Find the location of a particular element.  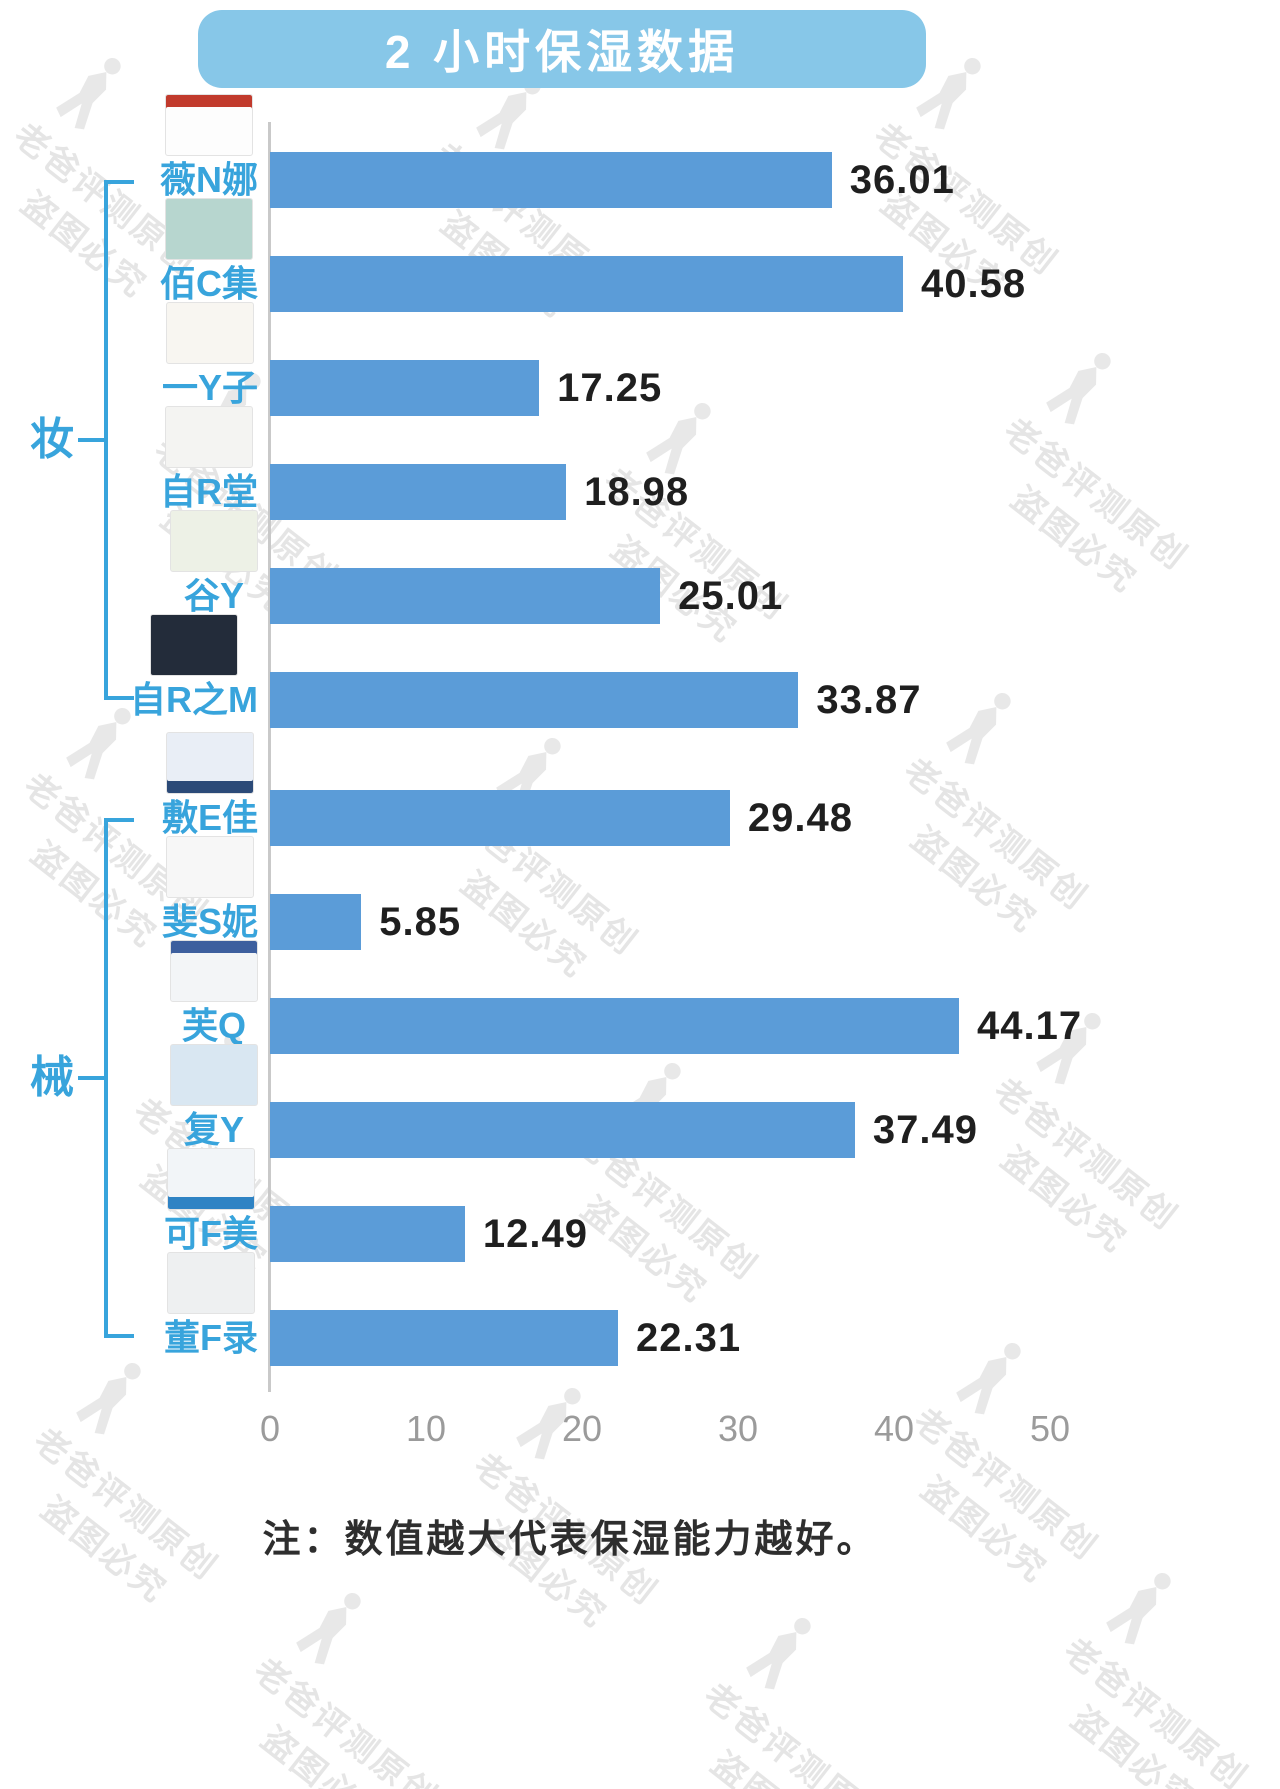

label-stack: 佰C集 is located at coordinates (209, 251).